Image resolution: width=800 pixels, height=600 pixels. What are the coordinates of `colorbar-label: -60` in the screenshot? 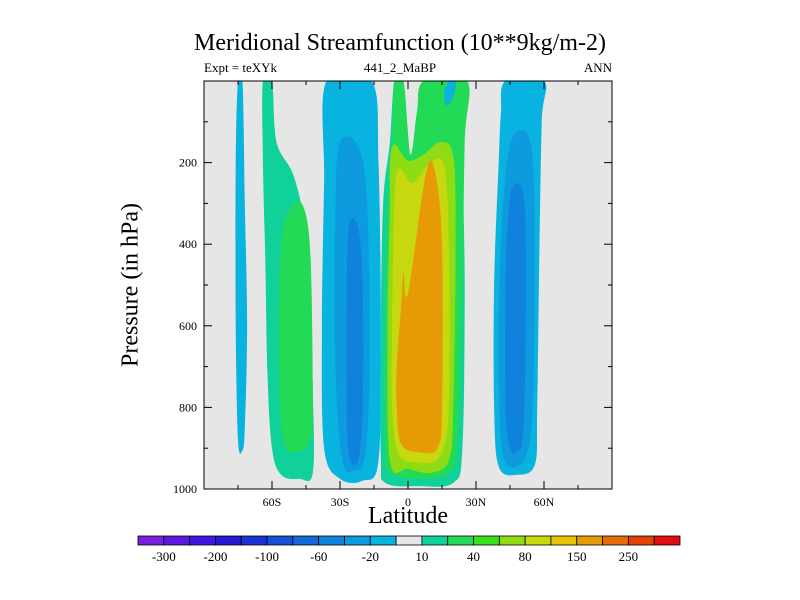 It's located at (318, 556).